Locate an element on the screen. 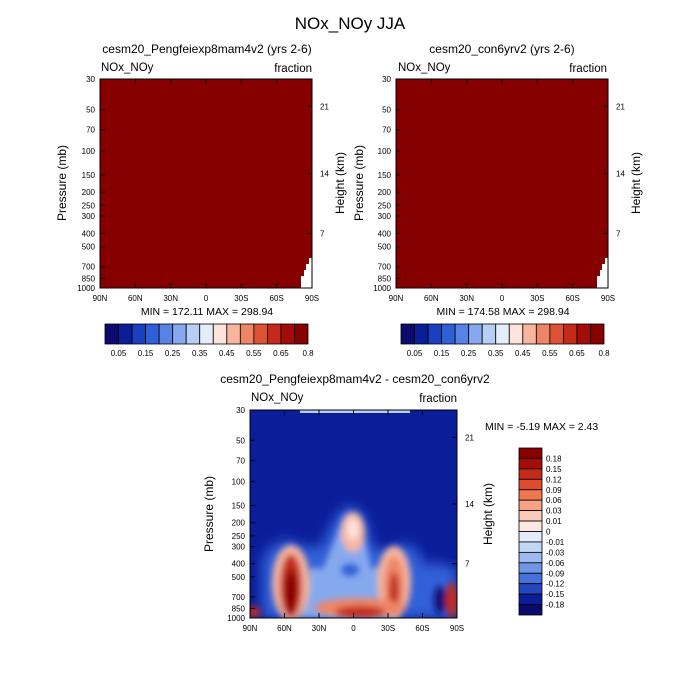 This screenshot has height=700, width=700. x-tick-label: 90N is located at coordinates (100, 298).